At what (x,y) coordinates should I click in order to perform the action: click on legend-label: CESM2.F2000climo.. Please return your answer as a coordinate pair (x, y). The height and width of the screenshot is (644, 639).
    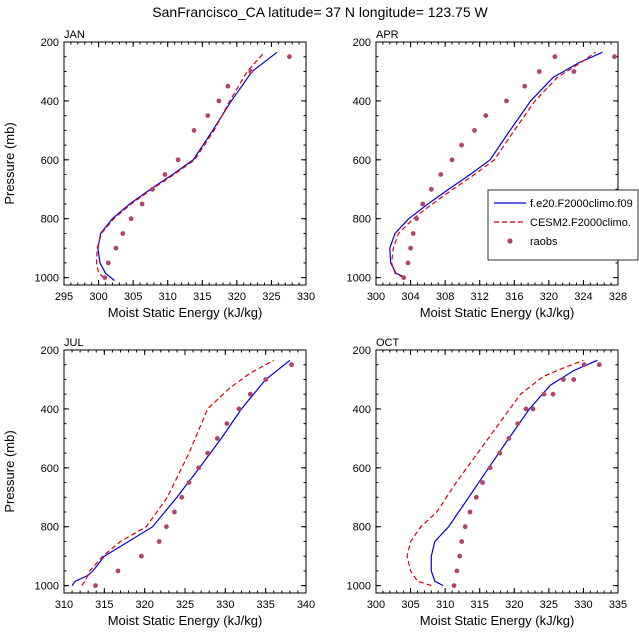
    Looking at the image, I should click on (580, 223).